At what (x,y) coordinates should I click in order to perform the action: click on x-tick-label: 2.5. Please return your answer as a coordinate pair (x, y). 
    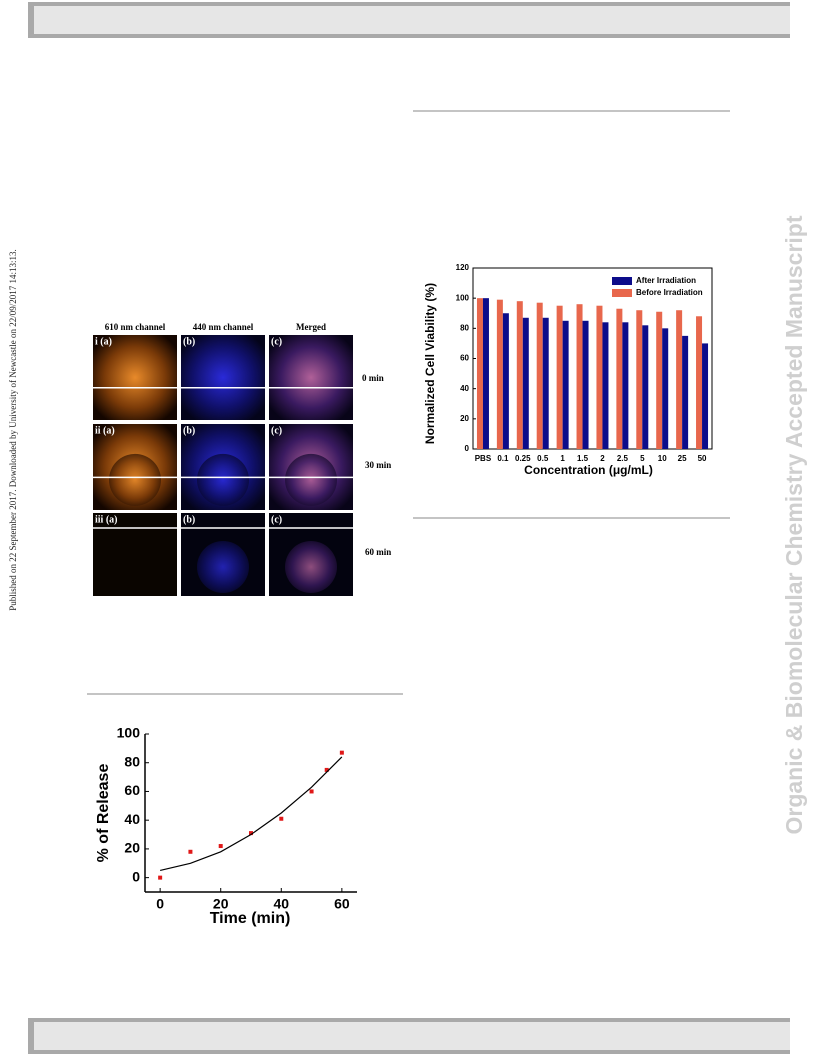
    Looking at the image, I should click on (623, 458).